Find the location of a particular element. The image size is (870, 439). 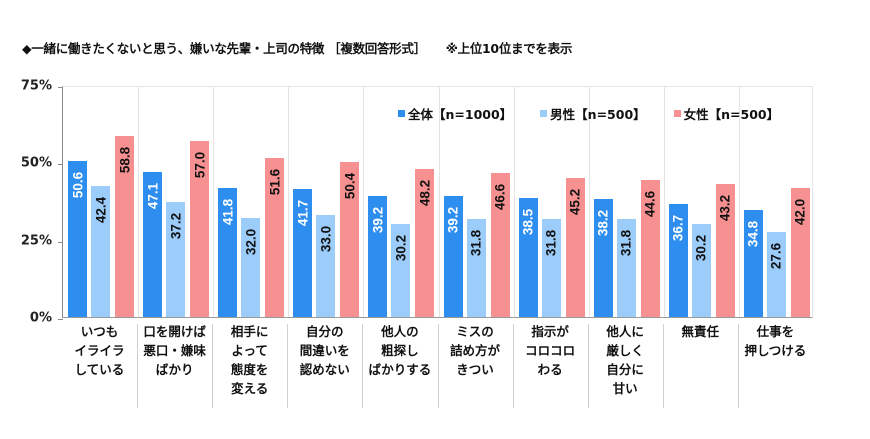

x-category-label: 自分の 間違いを 認めない is located at coordinates (324, 350).